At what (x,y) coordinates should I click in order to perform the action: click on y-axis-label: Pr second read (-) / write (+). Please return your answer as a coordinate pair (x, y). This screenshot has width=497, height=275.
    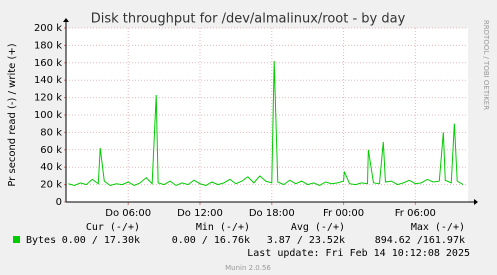
    Looking at the image, I should click on (12, 114).